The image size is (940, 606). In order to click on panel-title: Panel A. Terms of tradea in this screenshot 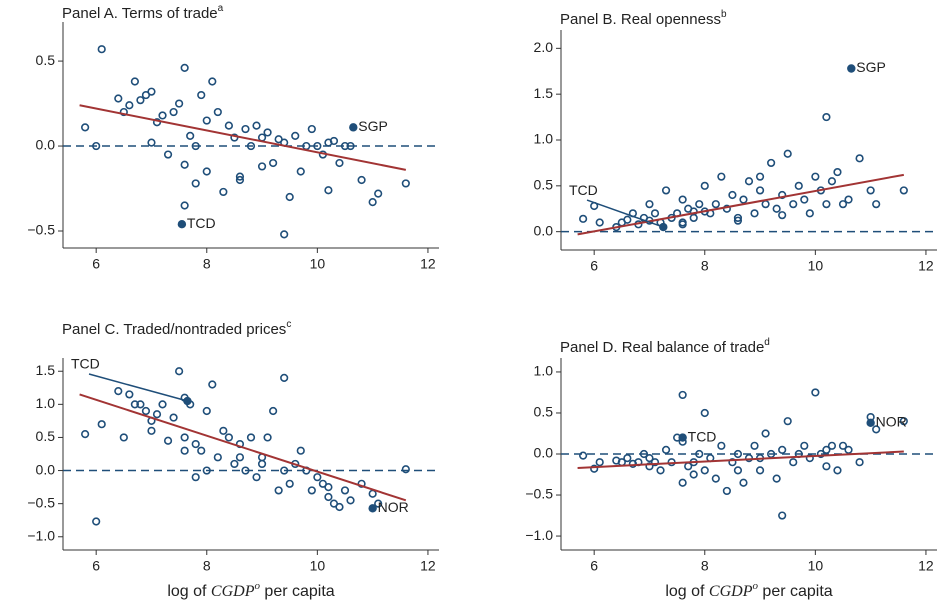, I will do `click(143, 12)`.